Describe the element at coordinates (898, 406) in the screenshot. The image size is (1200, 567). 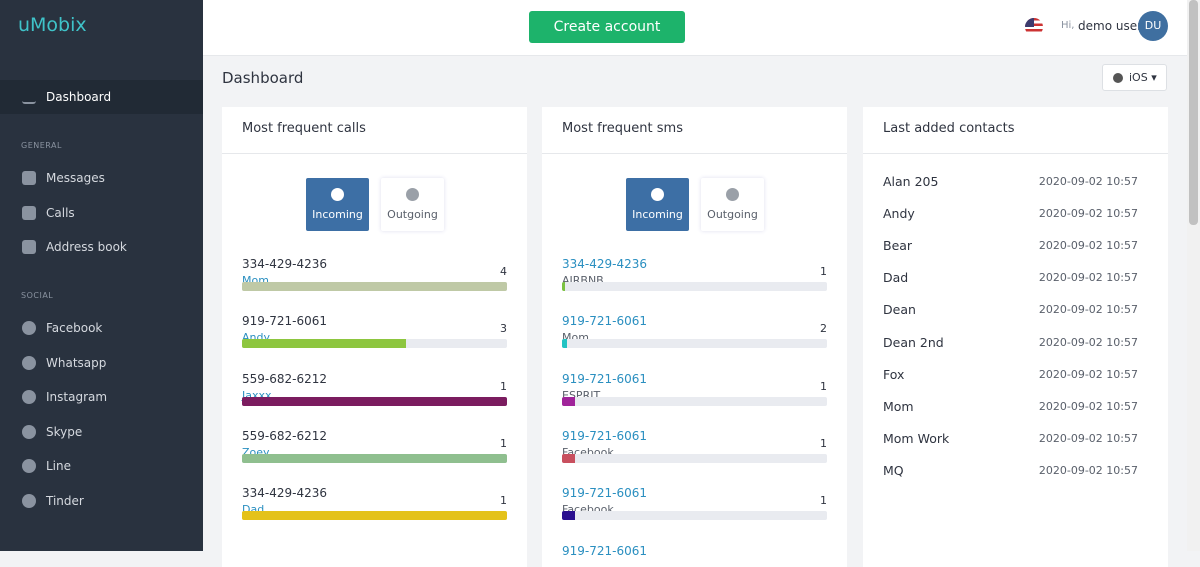
I see `contact-name: Mom` at that location.